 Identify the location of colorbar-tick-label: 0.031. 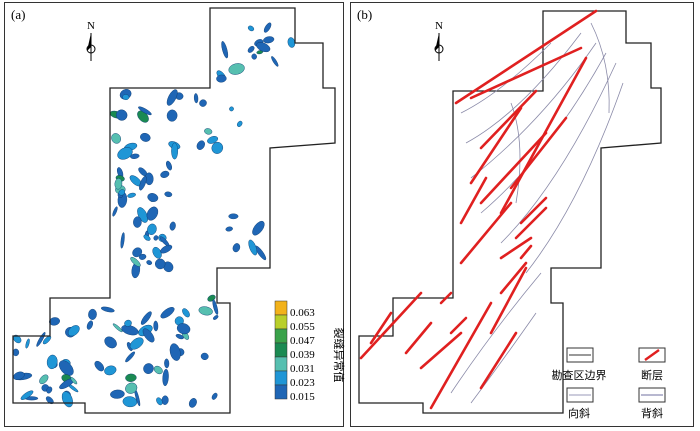
(302, 369).